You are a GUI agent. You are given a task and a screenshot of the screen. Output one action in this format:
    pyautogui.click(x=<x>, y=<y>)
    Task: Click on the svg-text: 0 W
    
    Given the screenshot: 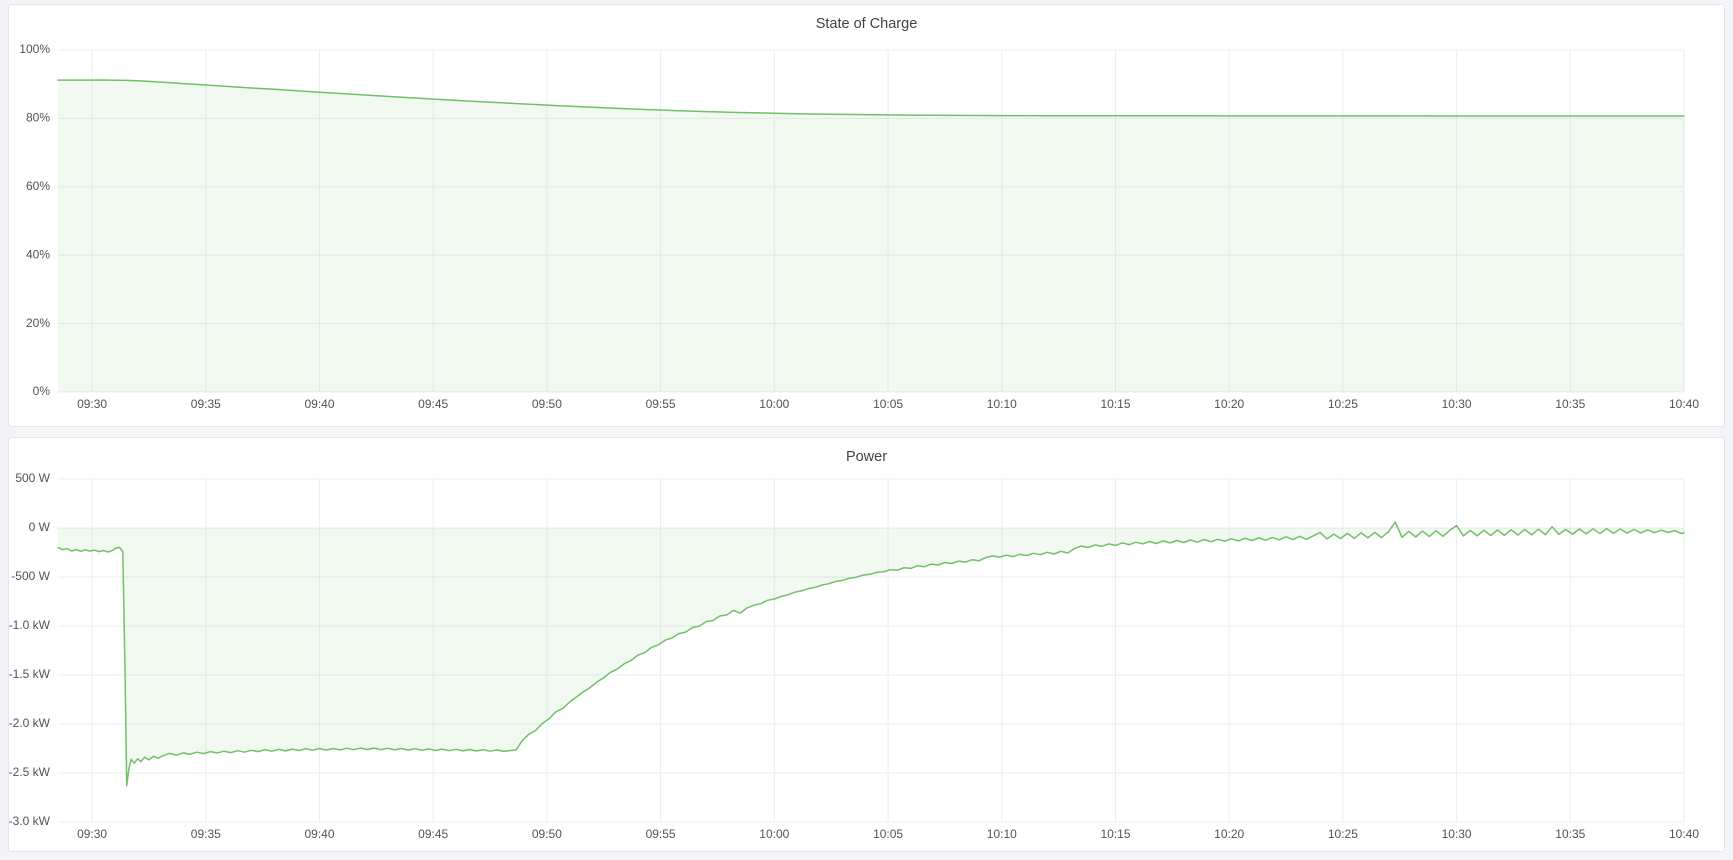 What is the action you would take?
    pyautogui.click(x=40, y=527)
    